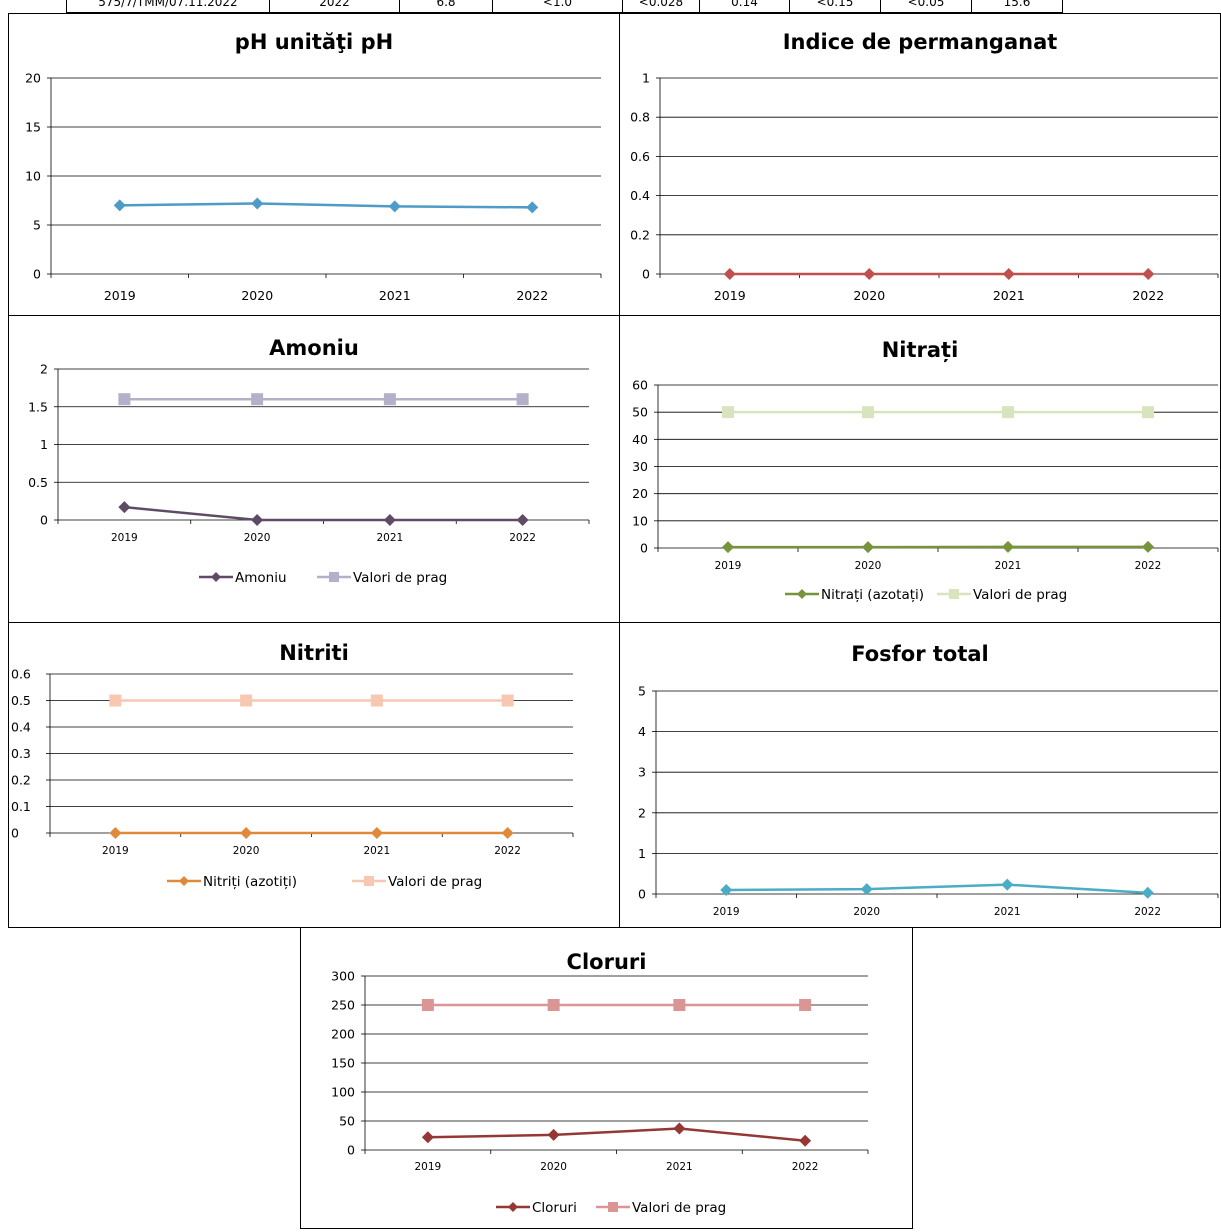 This screenshot has height=1232, width=1221. Describe the element at coordinates (640, 520) in the screenshot. I see `y-tick-label: 10` at that location.